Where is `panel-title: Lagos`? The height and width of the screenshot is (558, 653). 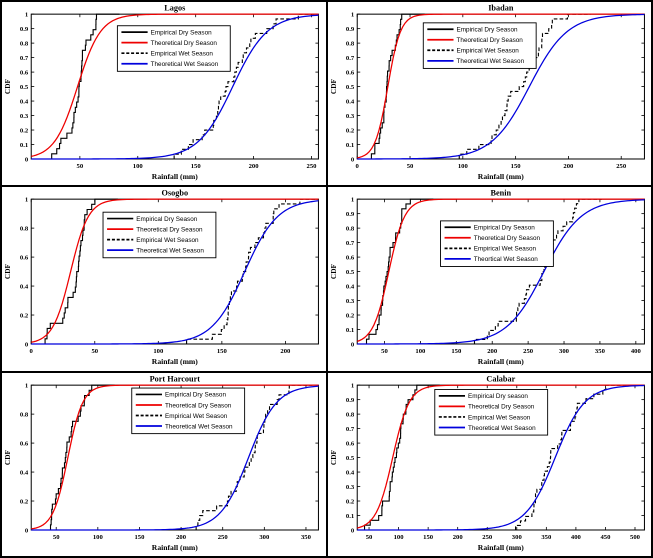
panel-title: Lagos is located at coordinates (175, 8).